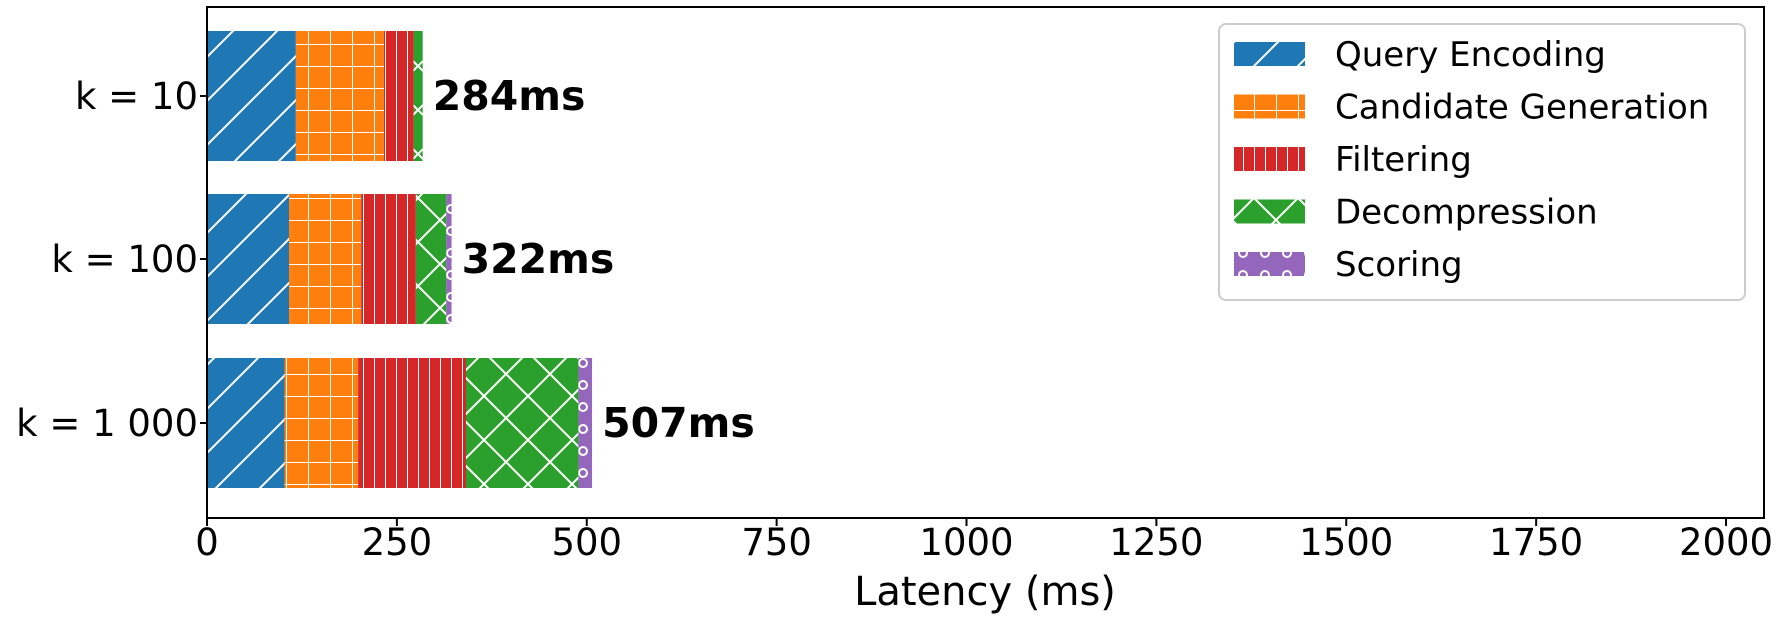 The image size is (1780, 619). I want to click on legend-swatch-candidate-generation-hatch, so click(1269, 106).